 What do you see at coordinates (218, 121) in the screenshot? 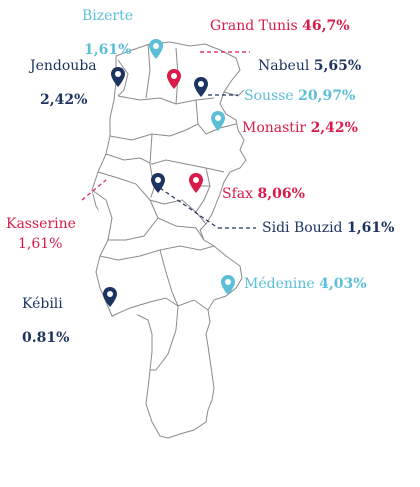
I see `sousse-pin-icon` at bounding box center [218, 121].